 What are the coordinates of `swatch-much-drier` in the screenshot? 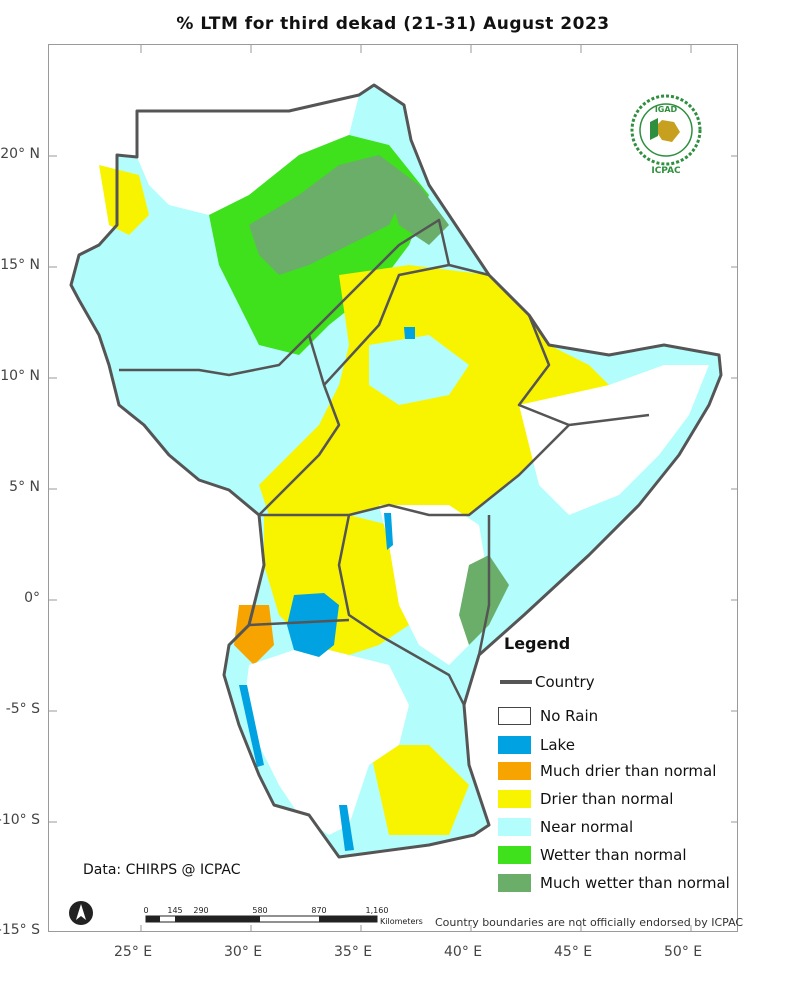 It's located at (514, 771).